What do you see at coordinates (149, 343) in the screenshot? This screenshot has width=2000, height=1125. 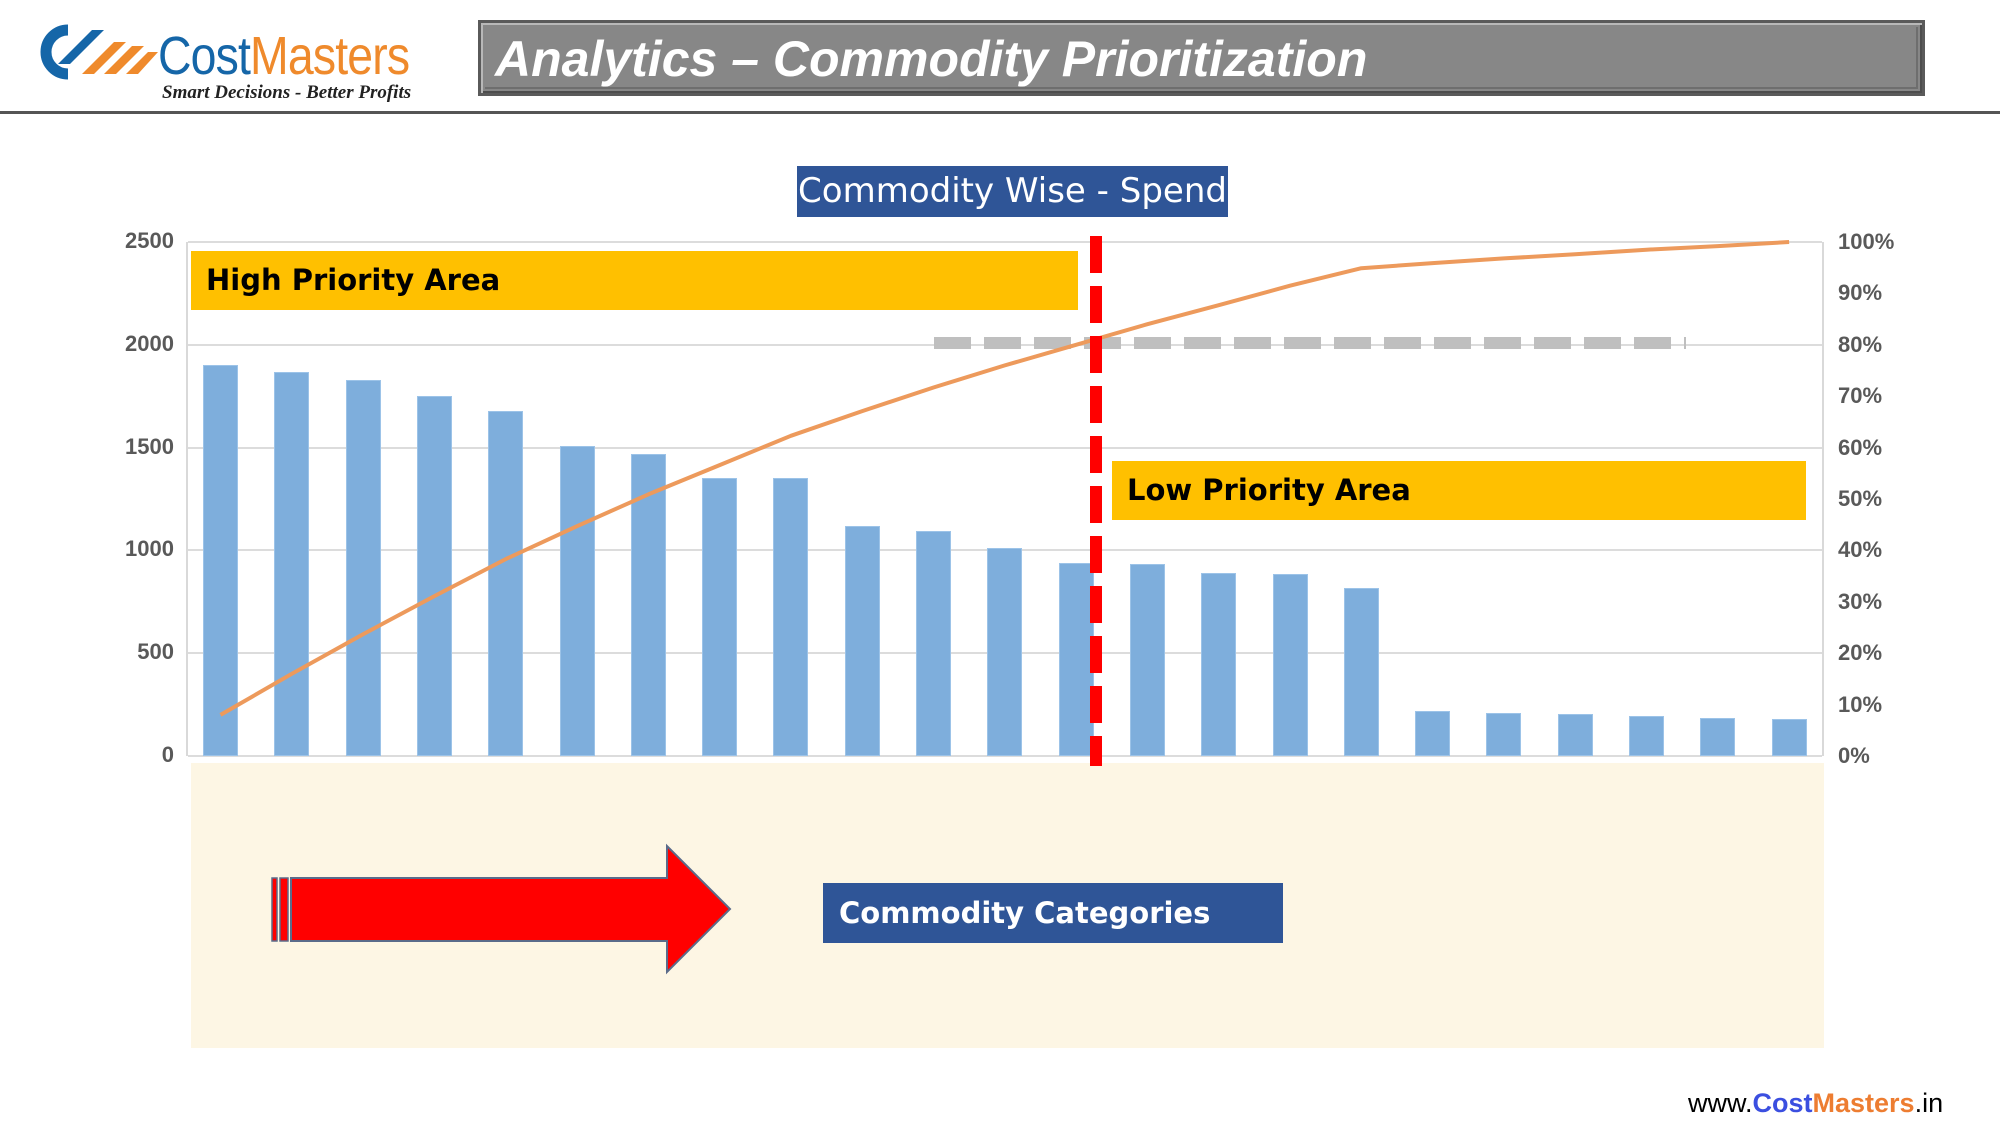 I see `y-tick-2000: 2000` at bounding box center [149, 343].